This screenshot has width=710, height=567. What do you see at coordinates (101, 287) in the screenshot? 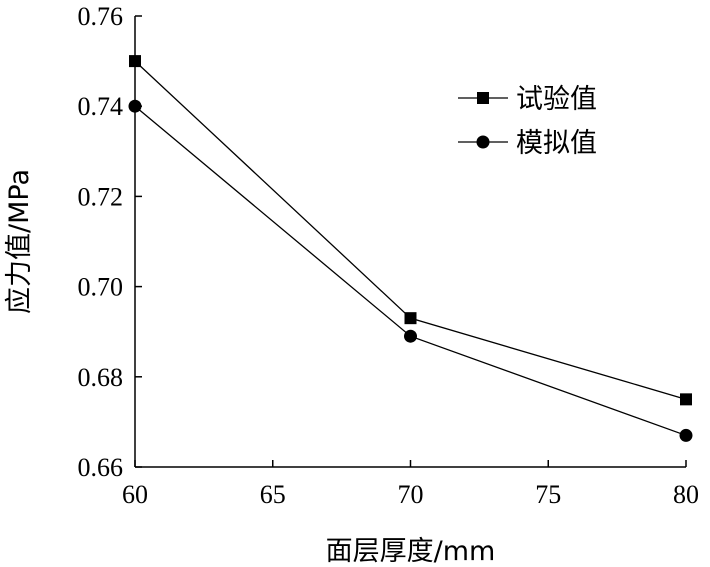
I see `y-tick-label: 0.70` at bounding box center [101, 287].